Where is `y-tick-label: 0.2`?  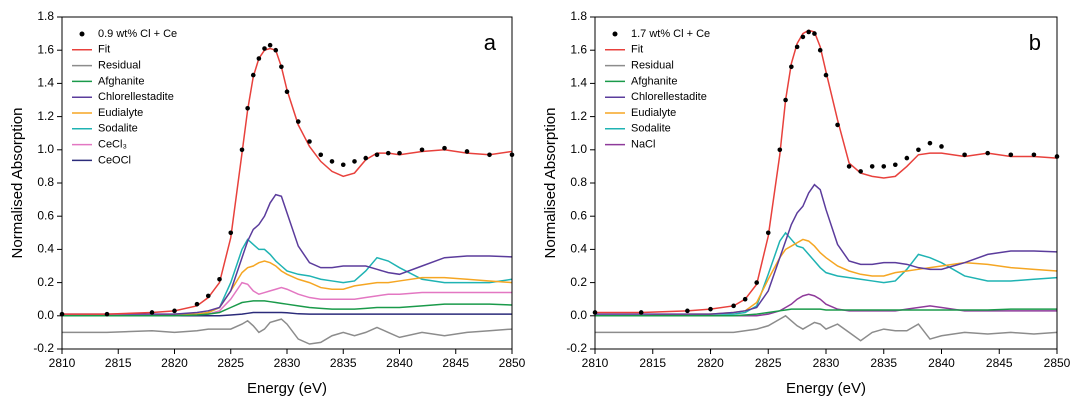 y-tick-label: 0.2 is located at coordinates (578, 282).